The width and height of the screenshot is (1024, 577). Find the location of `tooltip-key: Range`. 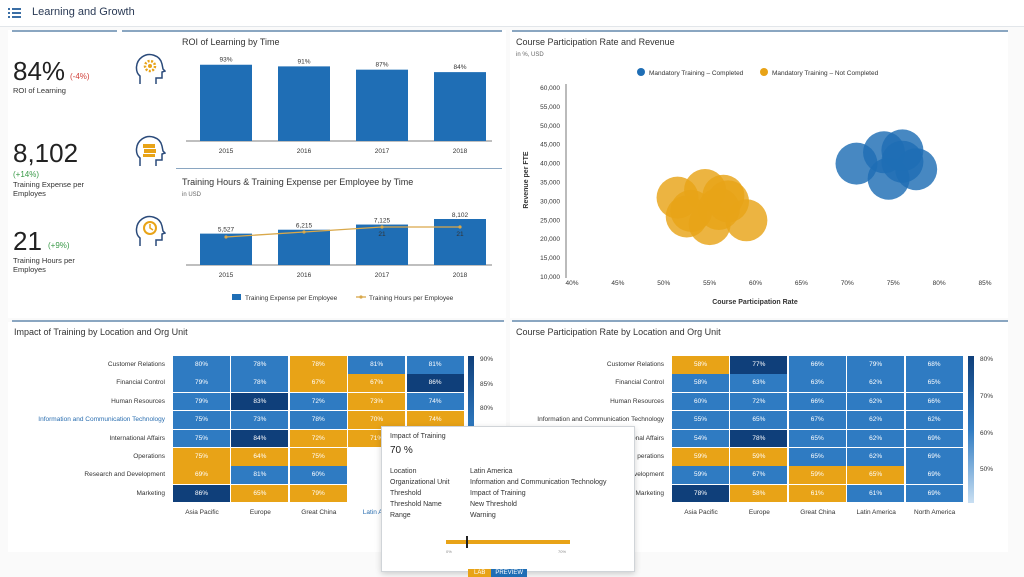

tooltip-key: Range is located at coordinates (400, 515).